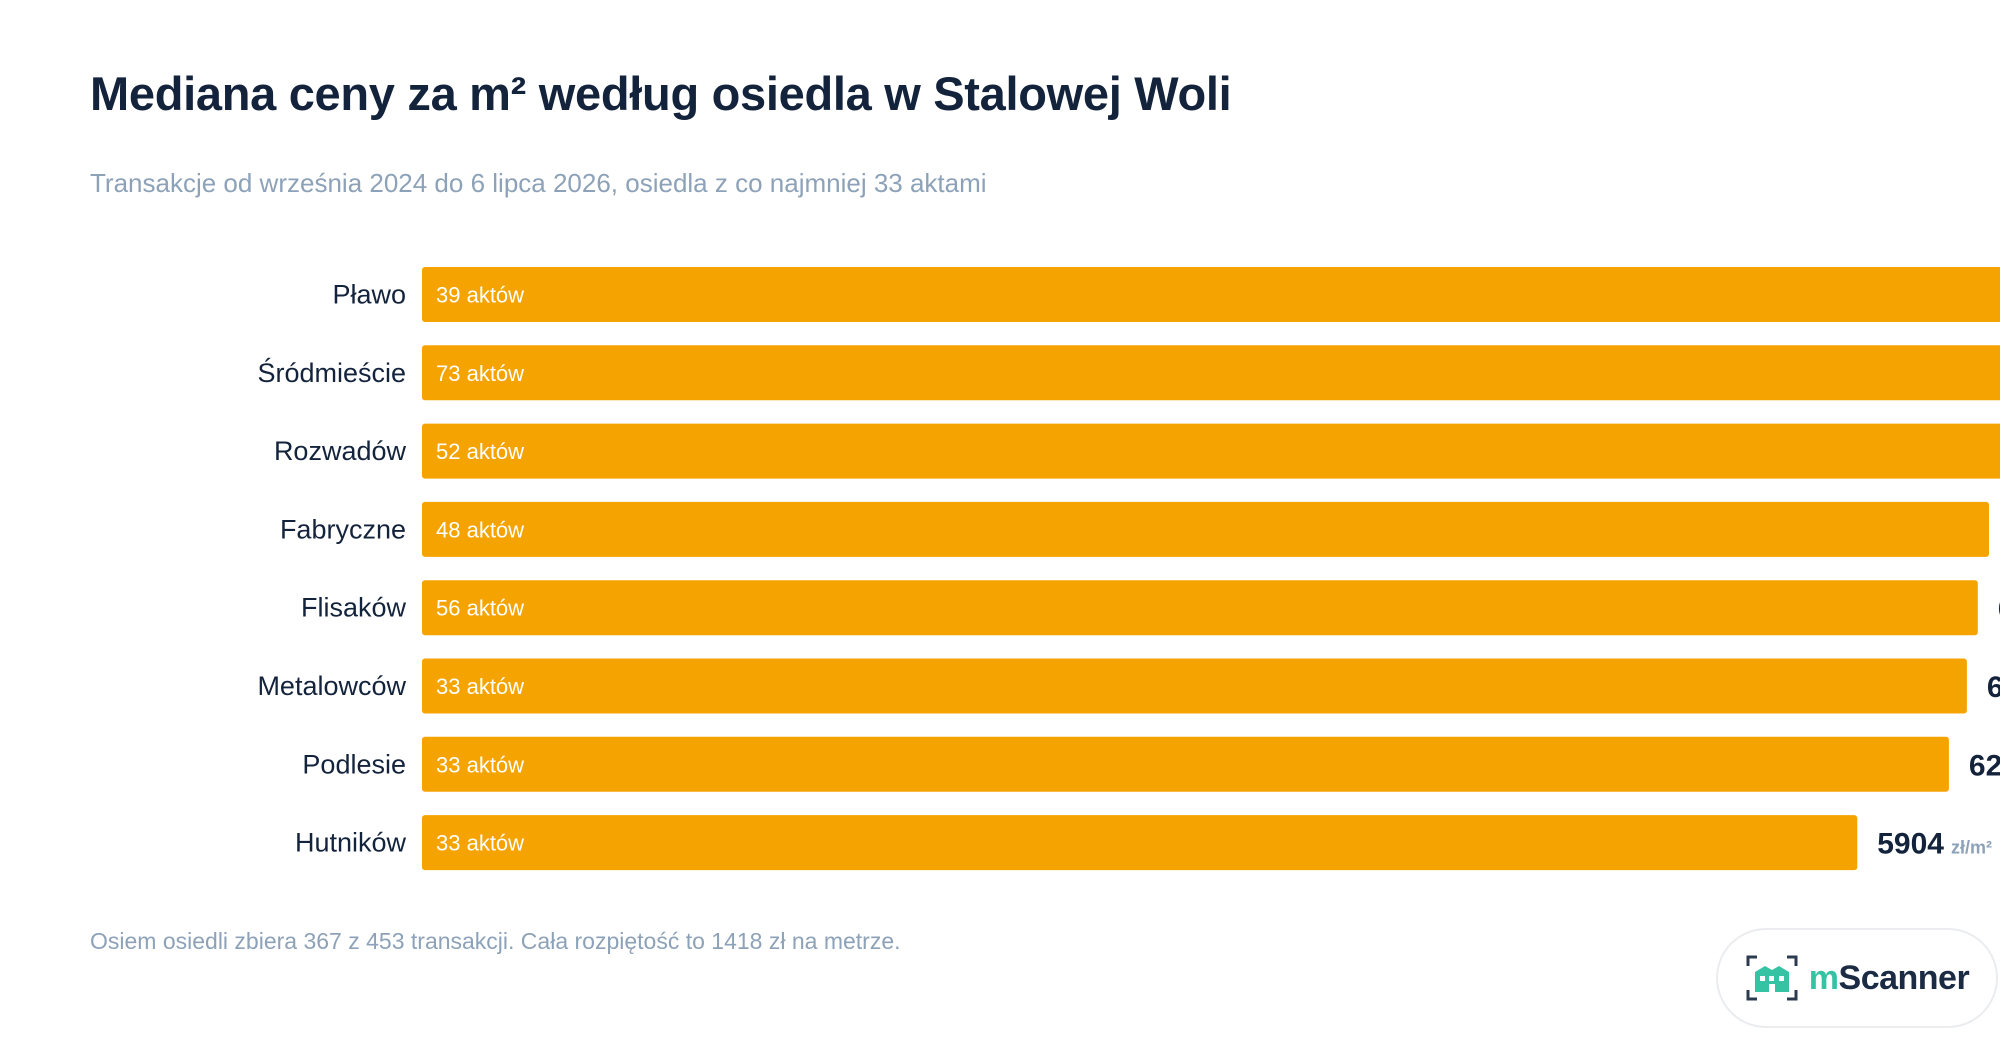 This screenshot has height=1044, width=2000. What do you see at coordinates (331, 372) in the screenshot?
I see `category-label: Śródmieście` at bounding box center [331, 372].